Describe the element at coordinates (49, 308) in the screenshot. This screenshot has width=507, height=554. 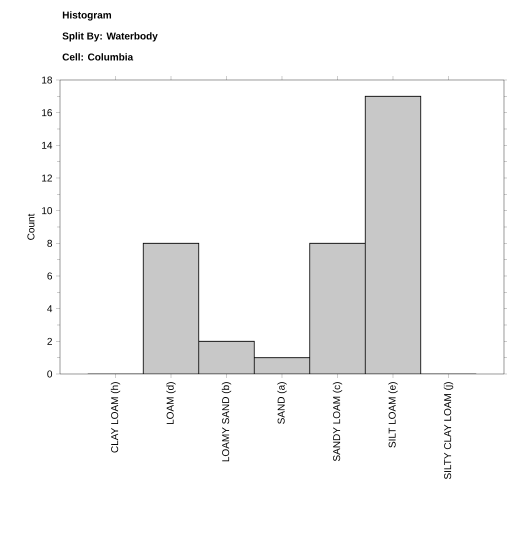
I see `y-tick-label: 4` at that location.